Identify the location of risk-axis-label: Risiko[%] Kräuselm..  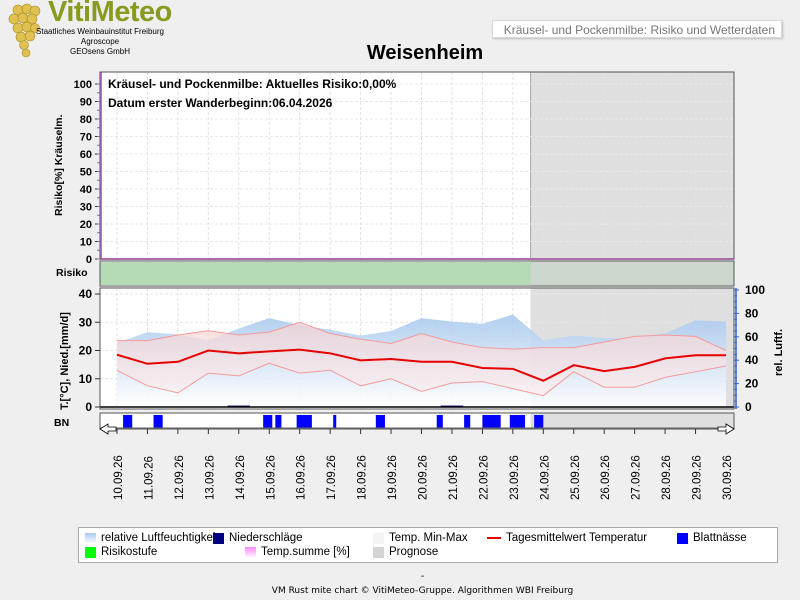
(59, 165).